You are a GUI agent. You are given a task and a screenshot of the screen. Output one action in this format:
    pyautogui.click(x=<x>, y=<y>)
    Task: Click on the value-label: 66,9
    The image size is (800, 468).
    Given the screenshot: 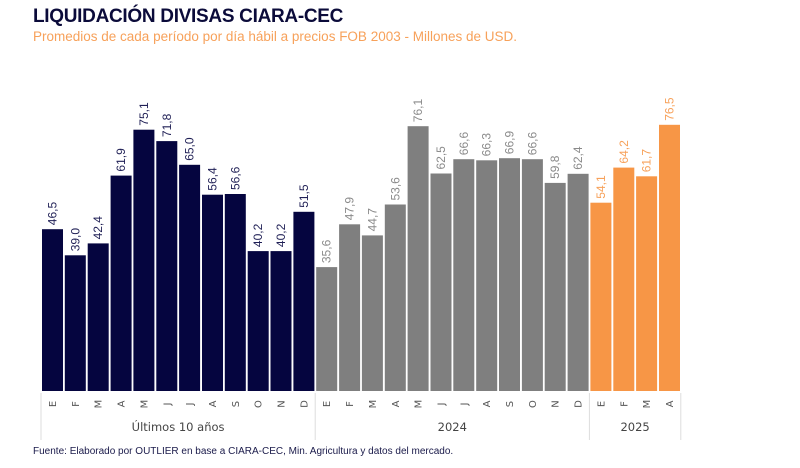 What is the action you would take?
    pyautogui.click(x=510, y=143)
    